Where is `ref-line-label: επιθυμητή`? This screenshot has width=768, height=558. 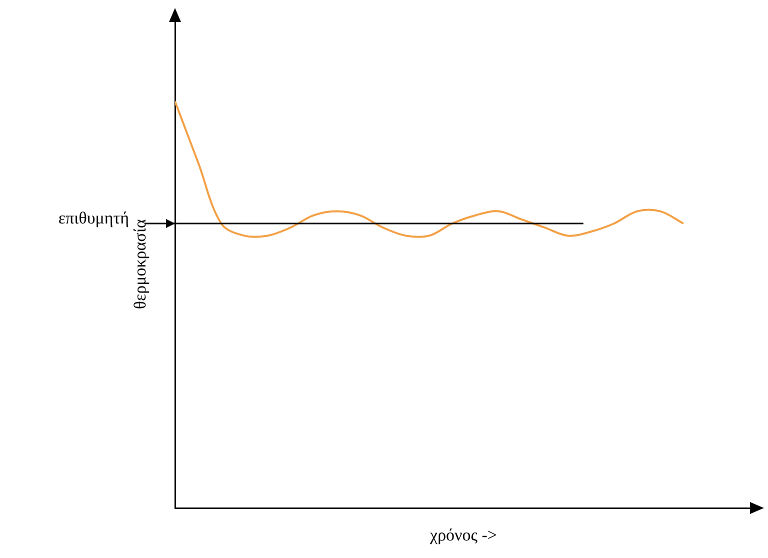
ref-line-label: επιθυμητή is located at coordinates (93, 218).